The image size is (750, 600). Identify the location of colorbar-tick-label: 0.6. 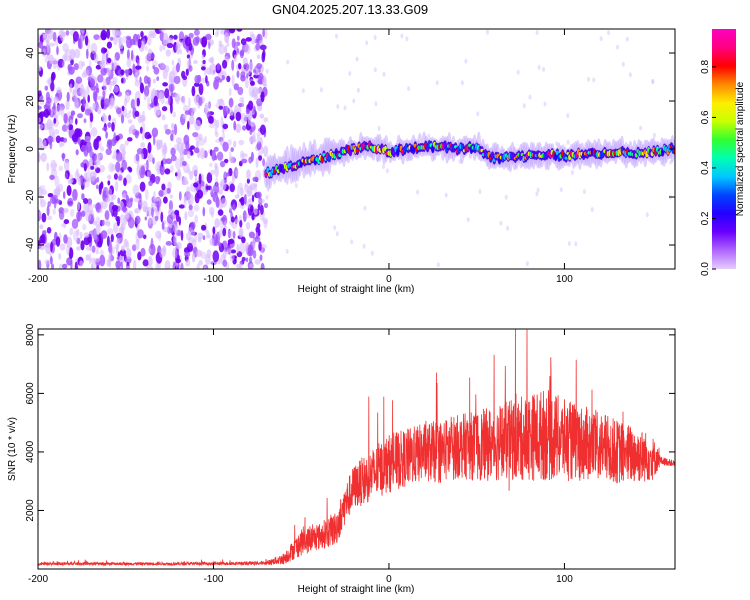
(705, 117).